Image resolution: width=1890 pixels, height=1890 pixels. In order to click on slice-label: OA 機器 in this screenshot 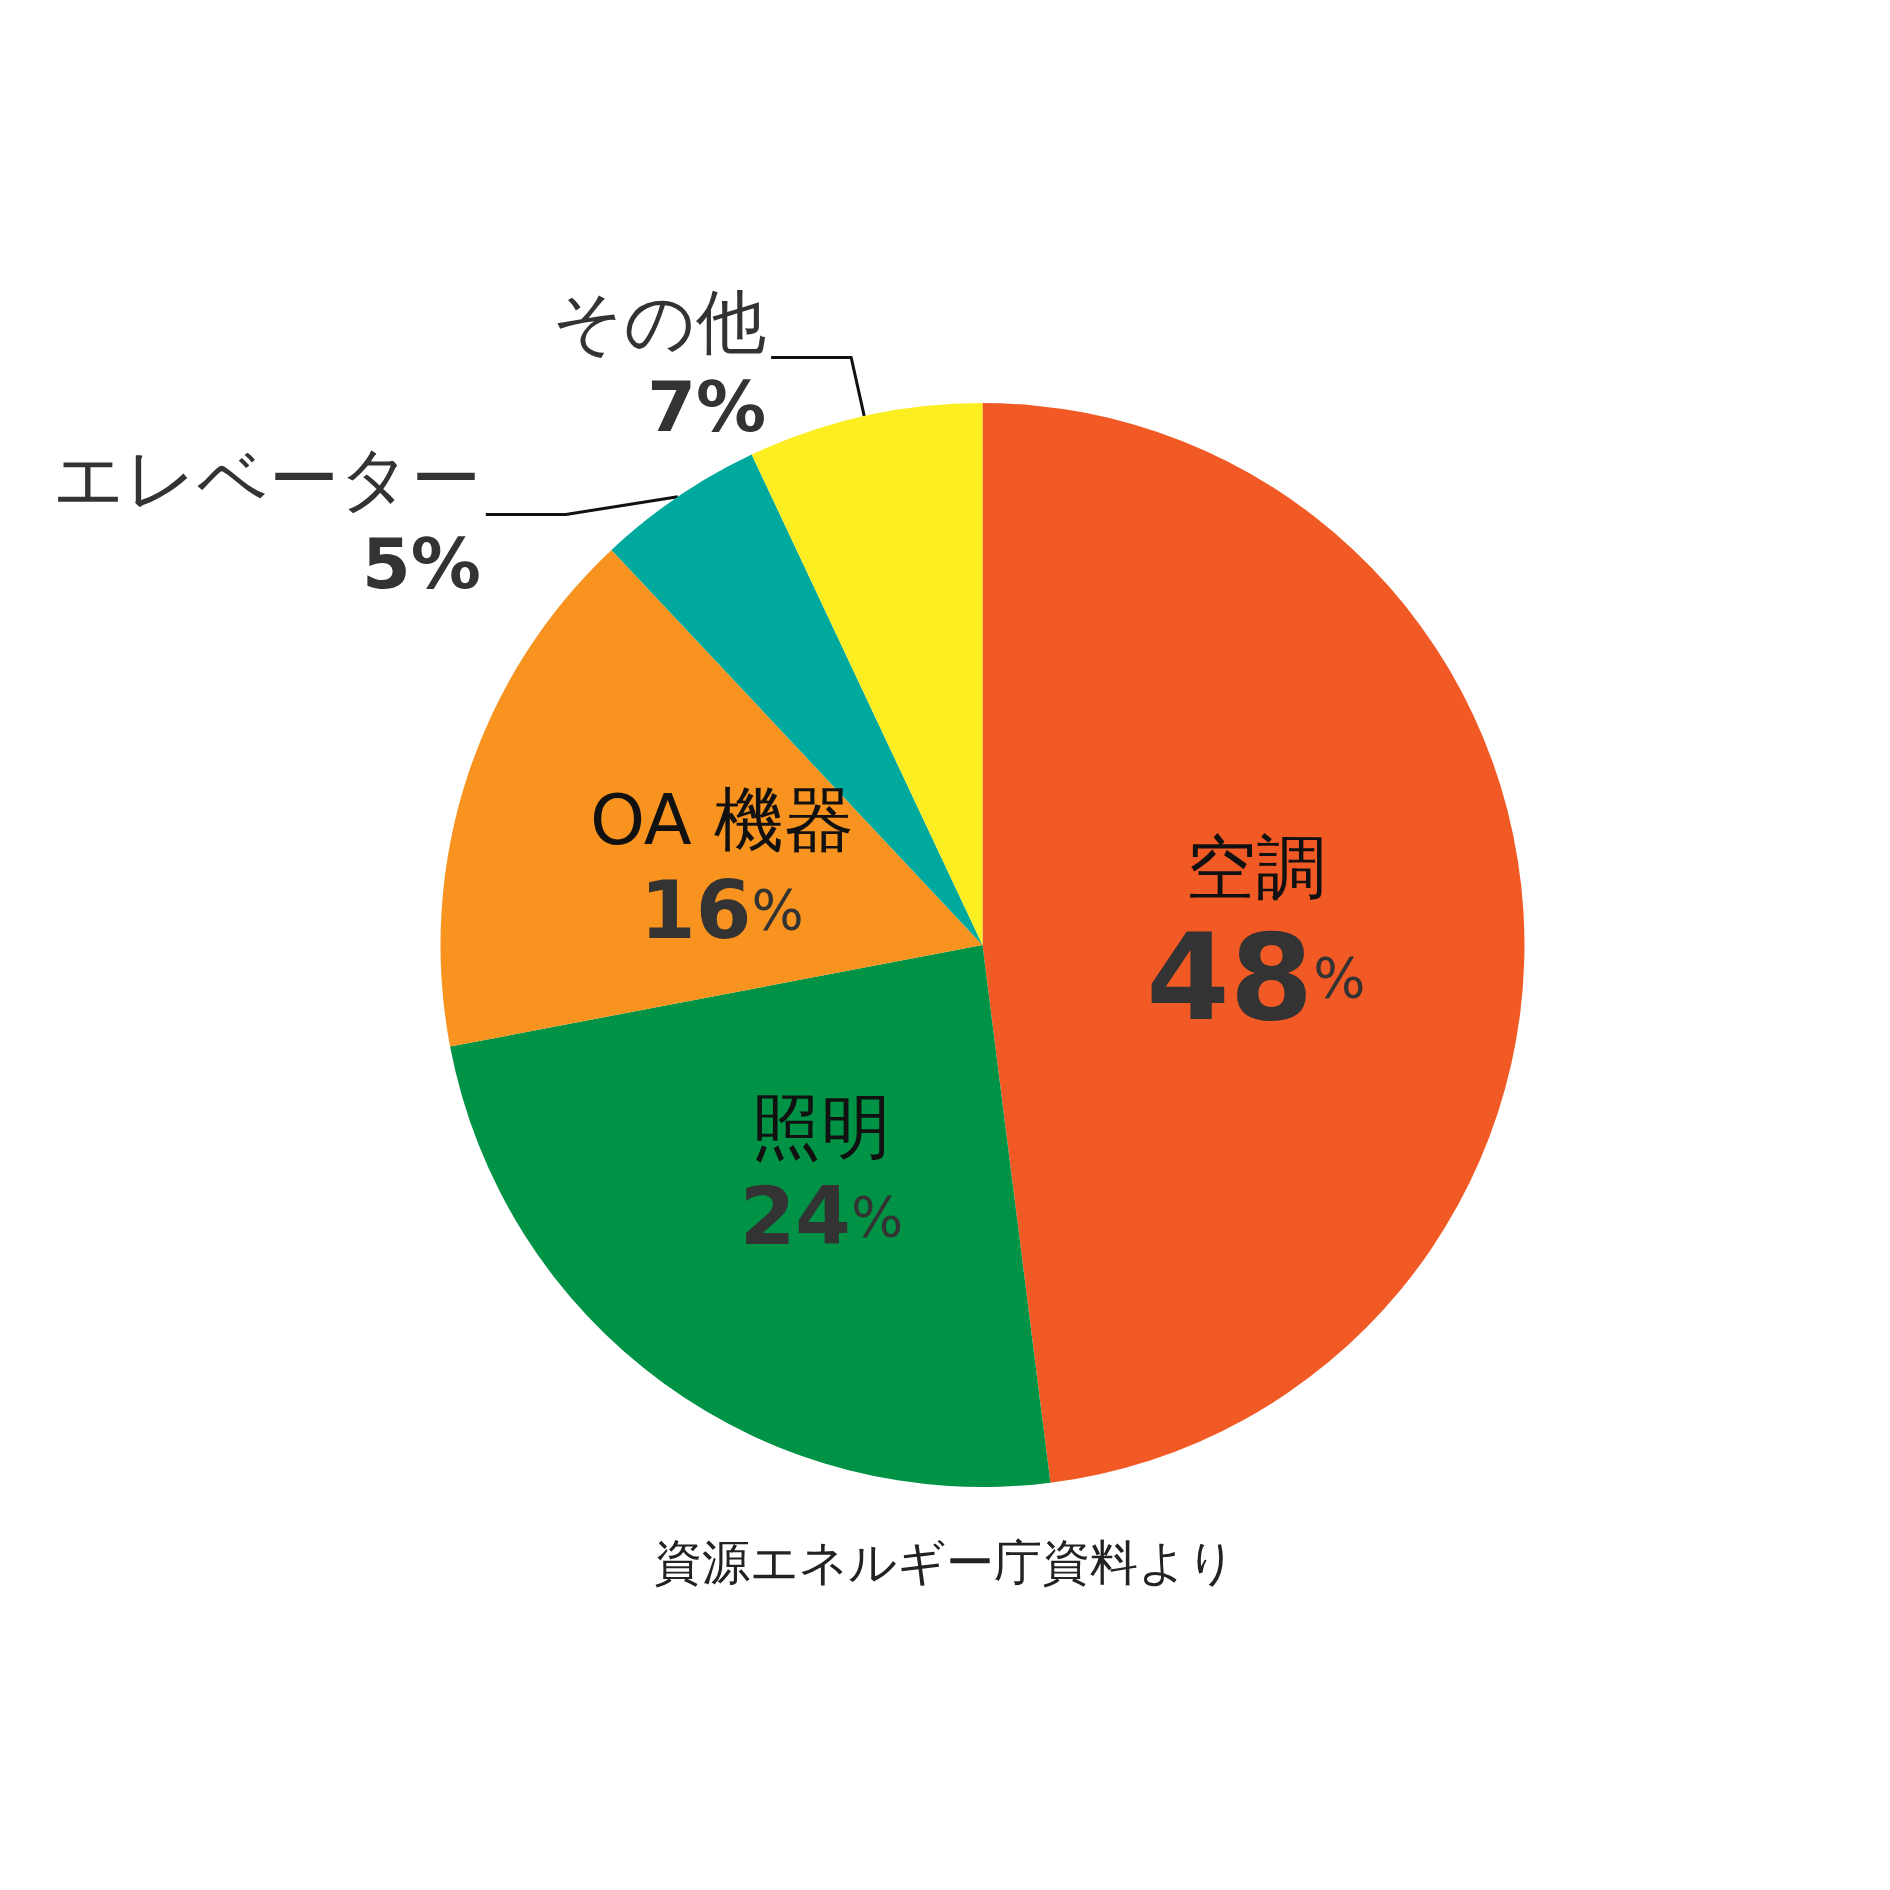, I will do `click(721, 820)`.